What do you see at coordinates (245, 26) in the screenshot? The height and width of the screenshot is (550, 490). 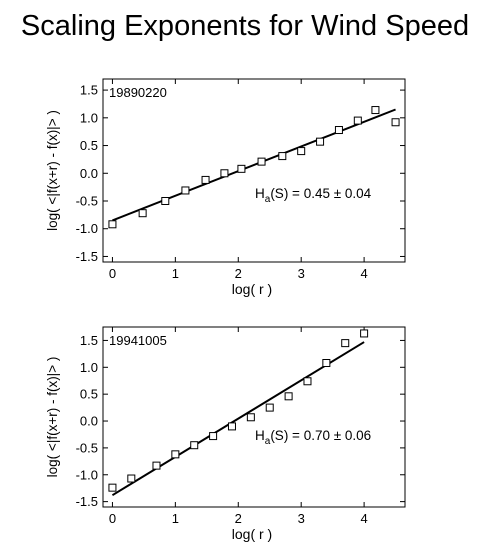 I see `page-title: Scaling Exponents for Wind Speed` at bounding box center [245, 26].